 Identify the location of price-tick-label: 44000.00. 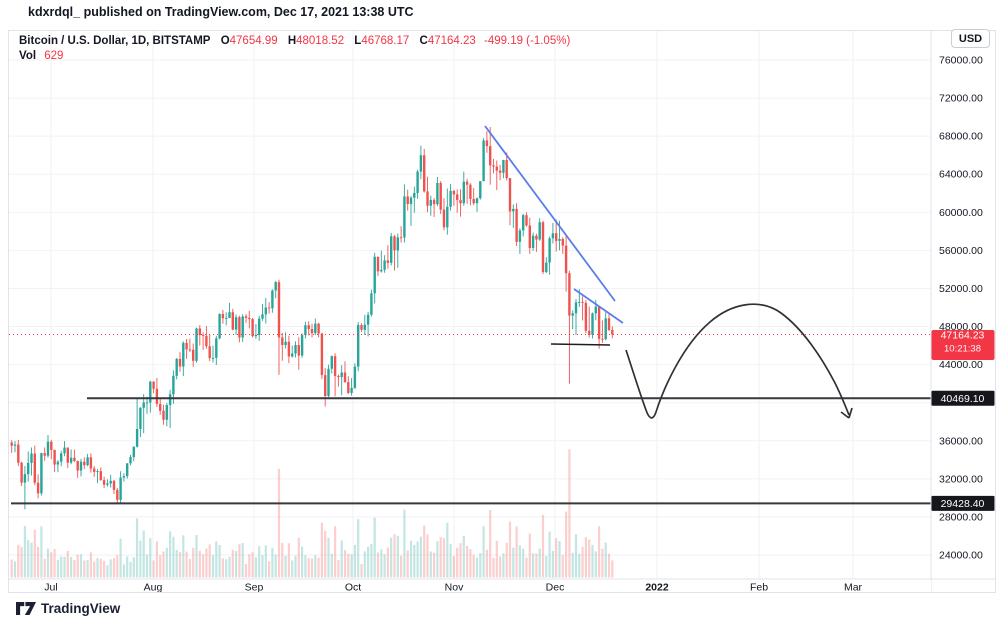
(961, 365).